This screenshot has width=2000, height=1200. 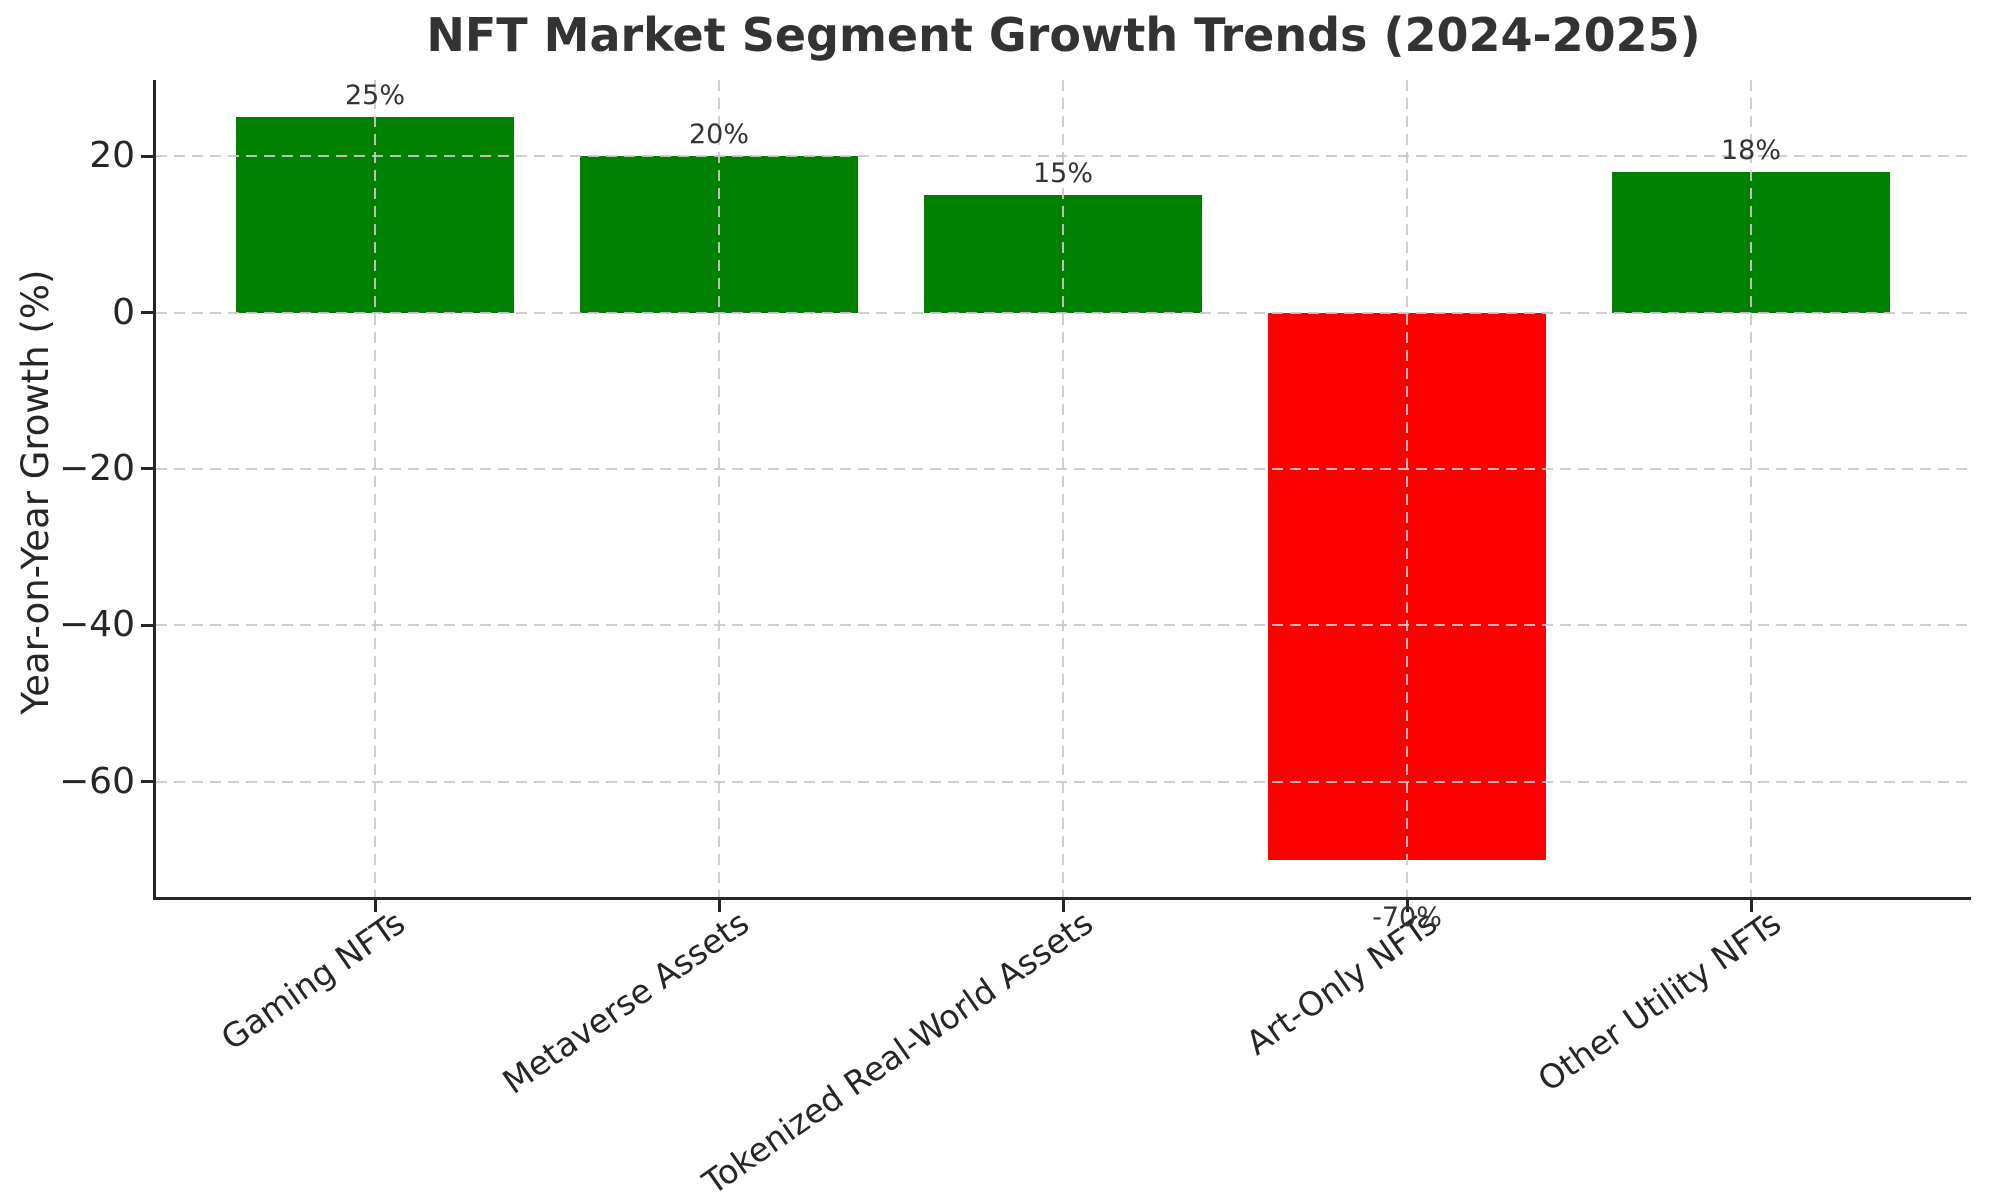 What do you see at coordinates (97, 468) in the screenshot?
I see `y-tick-label: −20` at bounding box center [97, 468].